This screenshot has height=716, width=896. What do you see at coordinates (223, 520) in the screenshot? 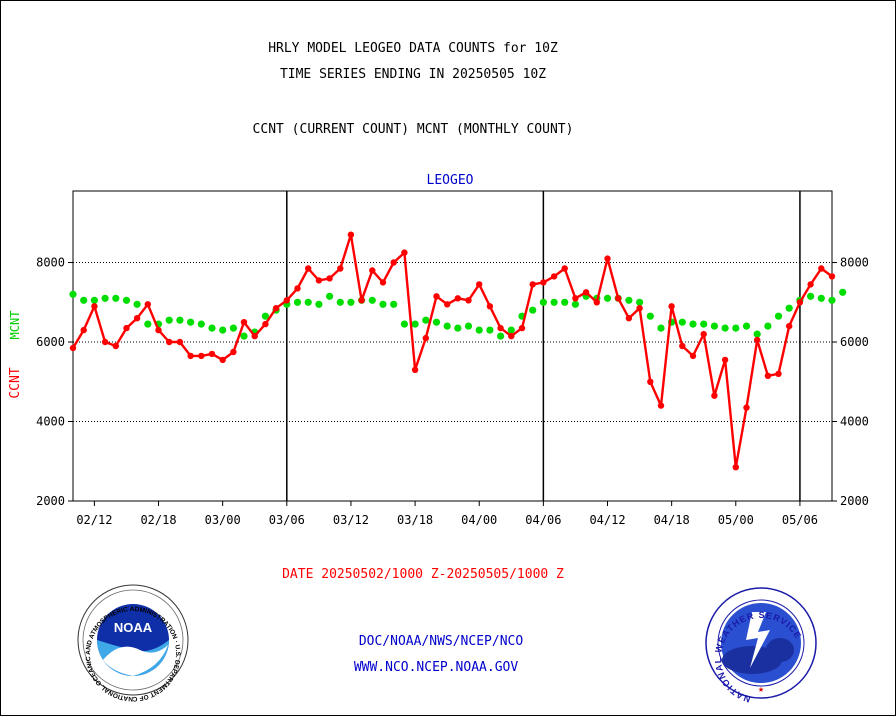
I see `x-tick-label: 03/00` at bounding box center [223, 520].